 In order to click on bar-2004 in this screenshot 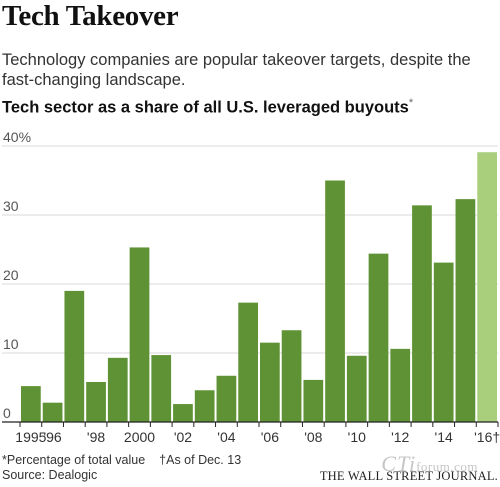, I will do `click(226, 398)`.